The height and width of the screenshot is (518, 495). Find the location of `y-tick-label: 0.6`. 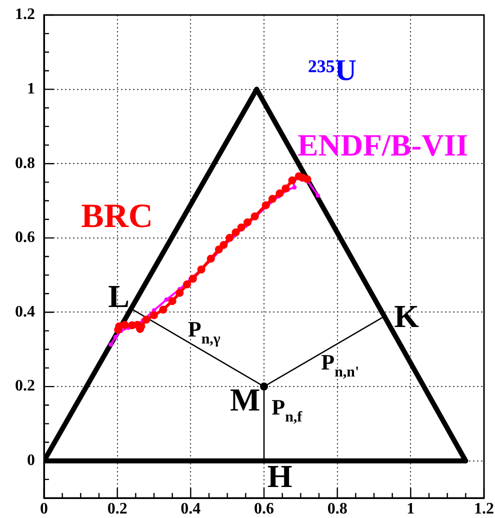

y-tick-label: 0.6 is located at coordinates (25, 237).